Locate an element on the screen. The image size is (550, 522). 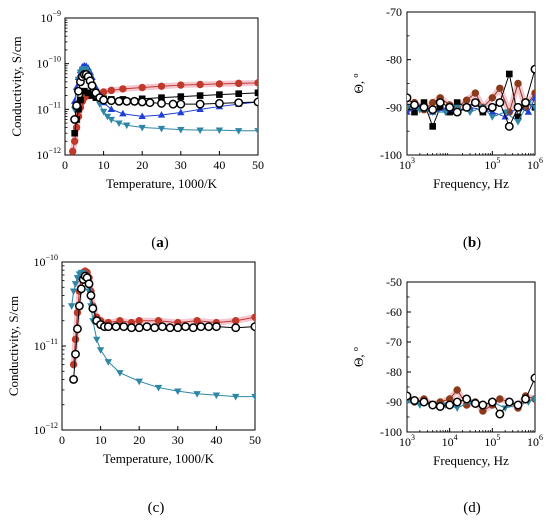
panel-label: (c) is located at coordinates (156, 508).